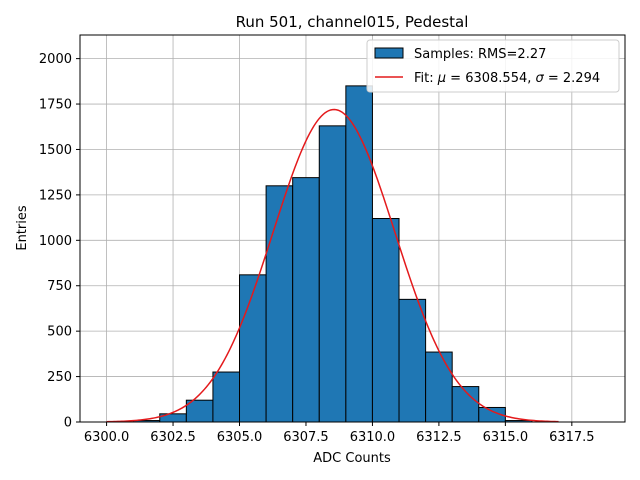 This screenshot has width=640, height=480. Describe the element at coordinates (59, 377) in the screenshot. I see `y-tick-label-1: 250` at that location.